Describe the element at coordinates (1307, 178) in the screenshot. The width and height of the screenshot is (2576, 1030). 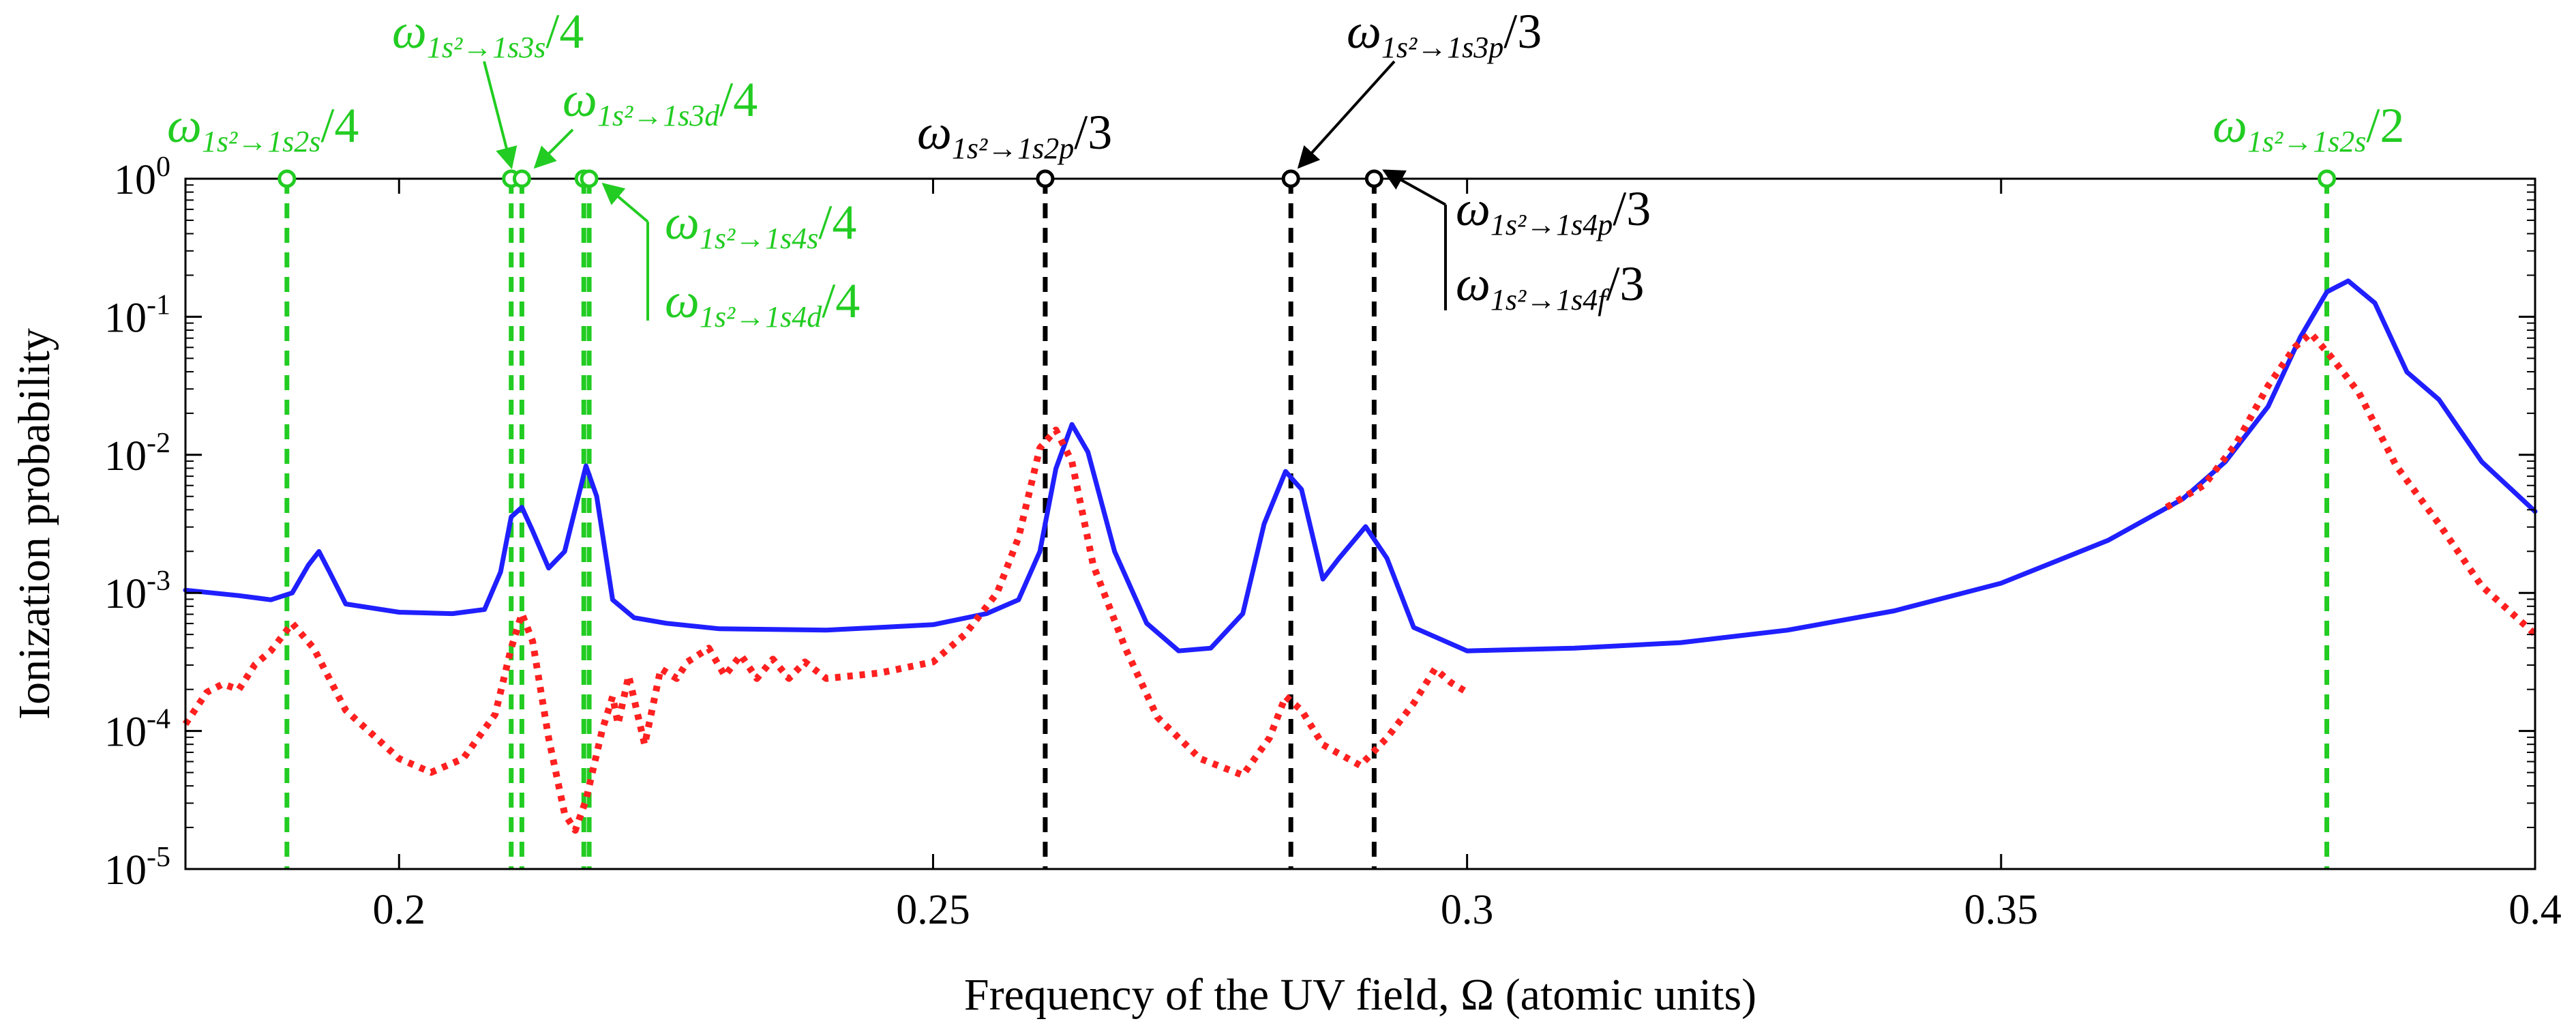
I see `marker-circles-layer` at that location.